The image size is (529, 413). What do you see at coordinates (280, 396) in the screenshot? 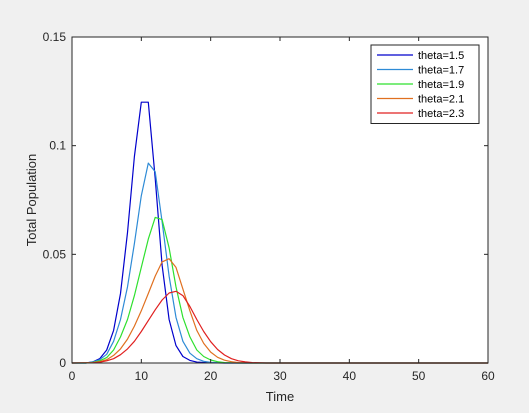
I see `x-axis-label: Time` at bounding box center [280, 396].